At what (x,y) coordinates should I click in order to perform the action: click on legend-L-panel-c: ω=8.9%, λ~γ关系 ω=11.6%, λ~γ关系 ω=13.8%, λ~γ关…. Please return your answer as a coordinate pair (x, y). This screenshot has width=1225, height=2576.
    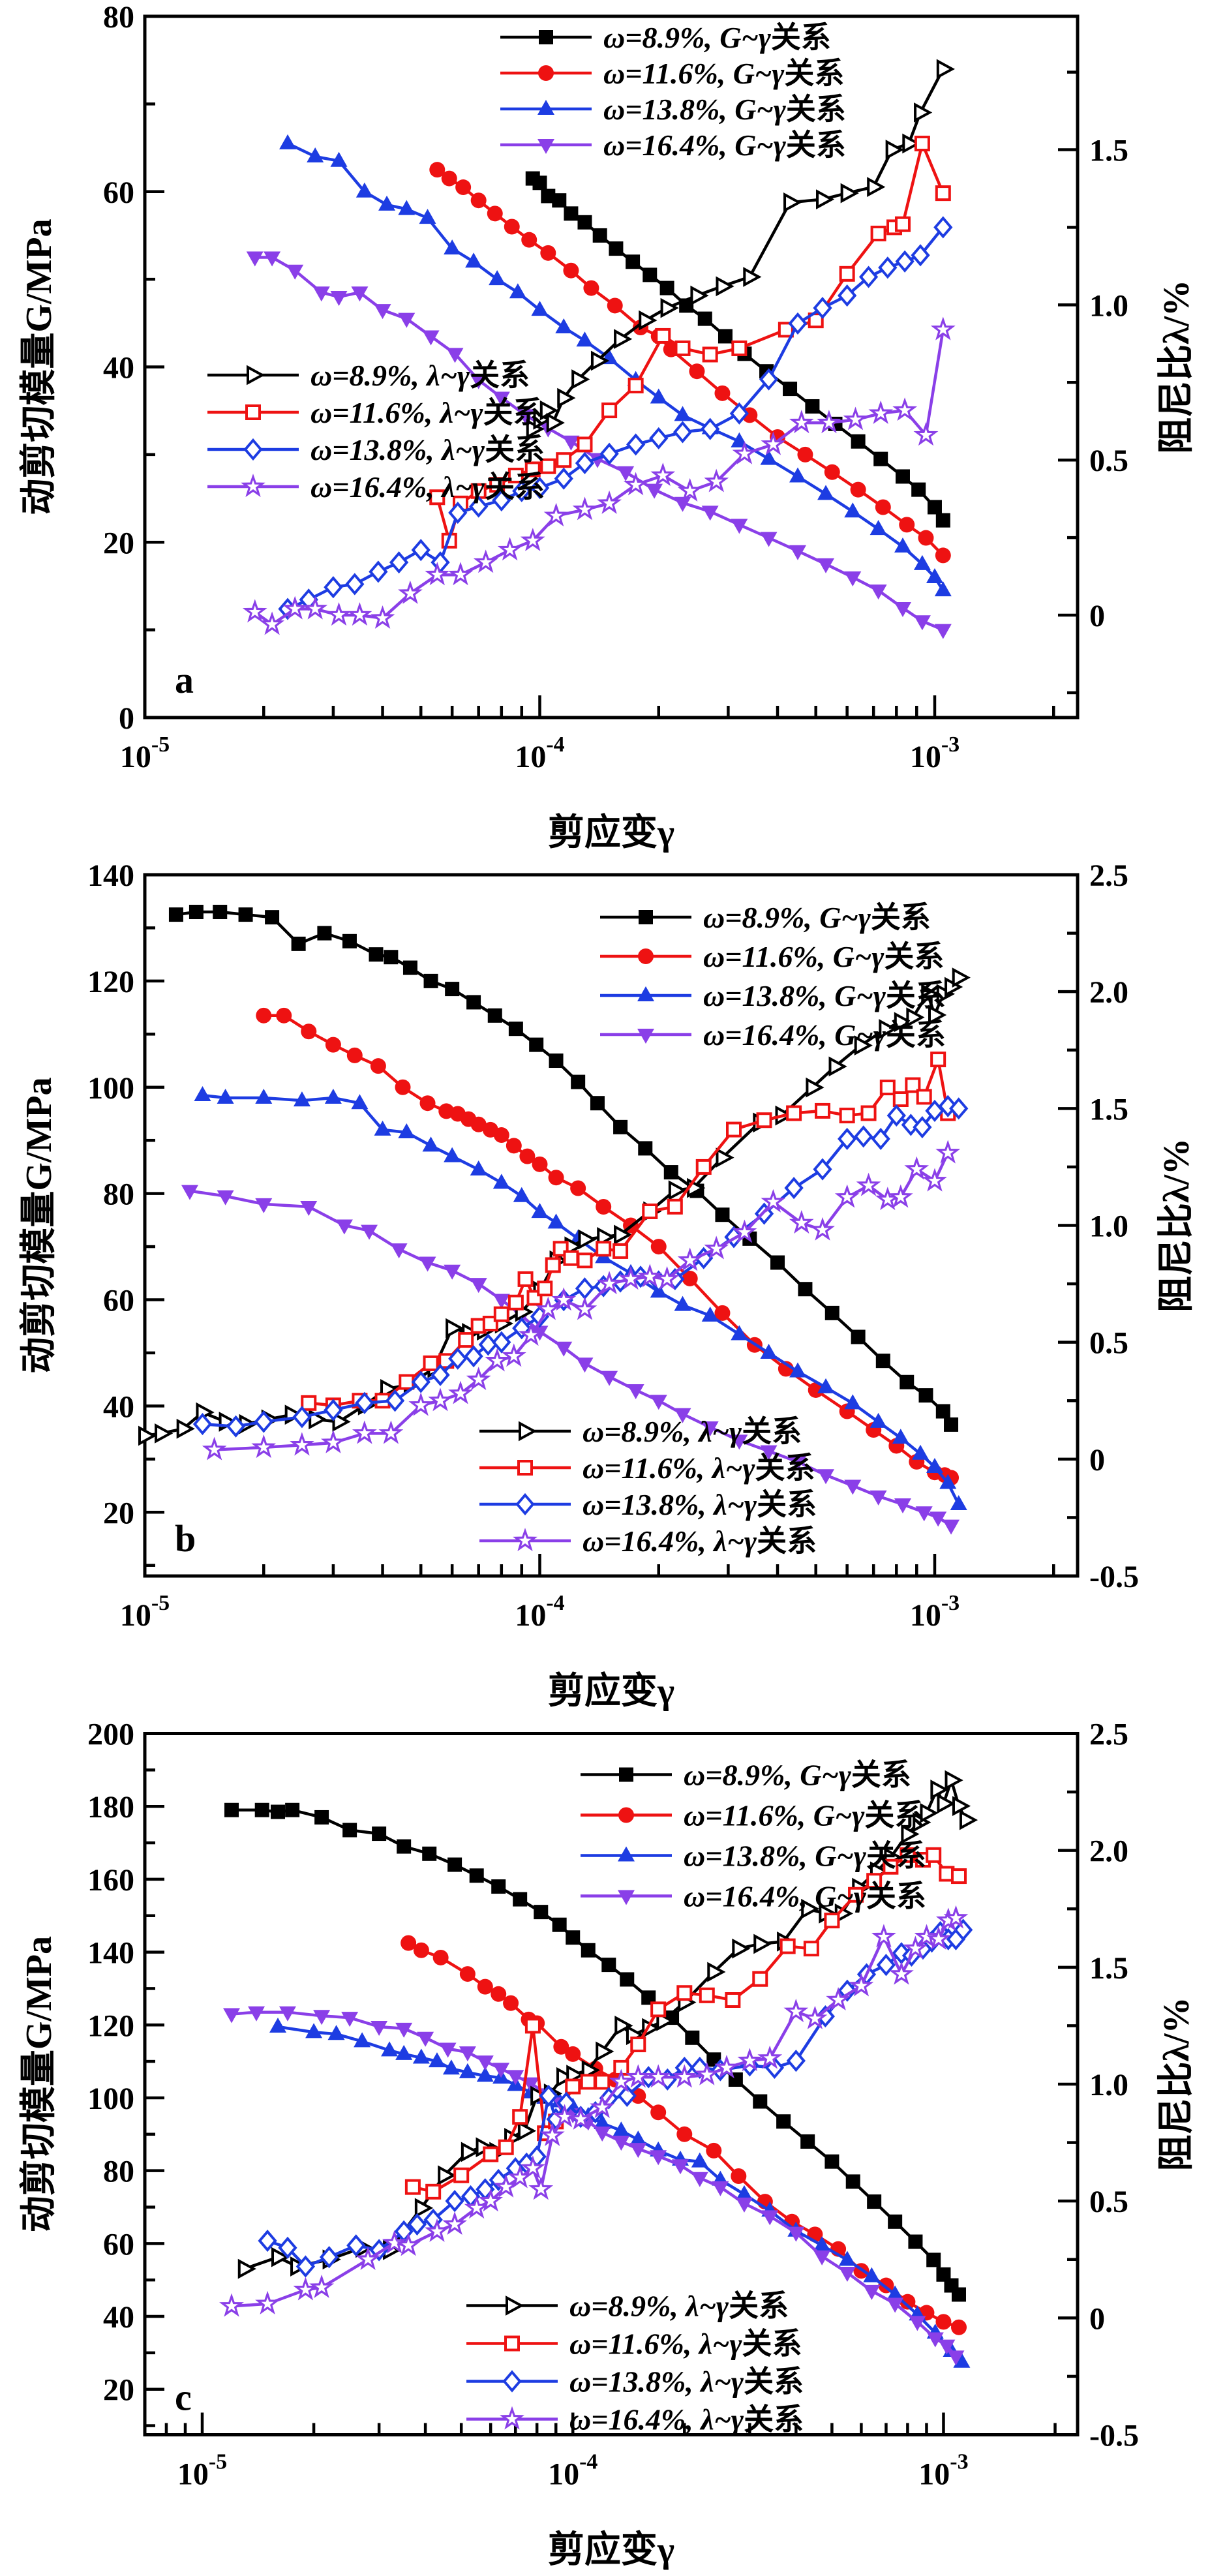
    Looking at the image, I should click on (635, 2363).